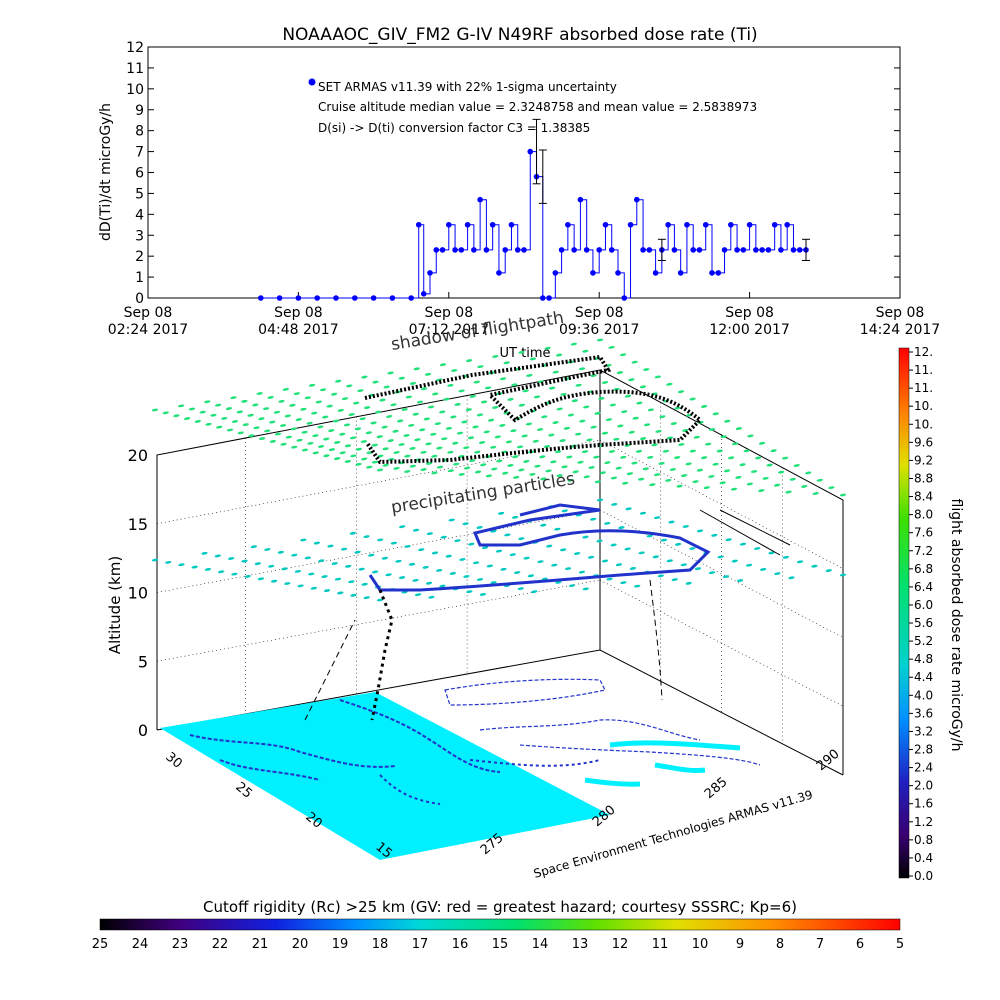 This screenshot has width=1000, height=1000. Describe the element at coordinates (604, 816) in the screenshot. I see `longitude-tick-label: 280` at that location.